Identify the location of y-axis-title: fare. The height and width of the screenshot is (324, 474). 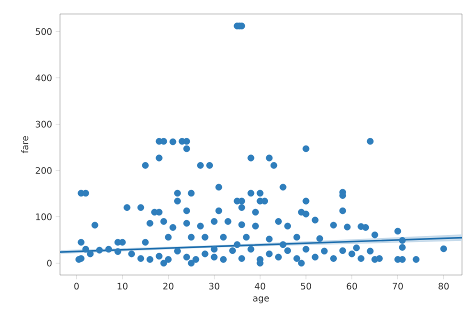
(24, 145).